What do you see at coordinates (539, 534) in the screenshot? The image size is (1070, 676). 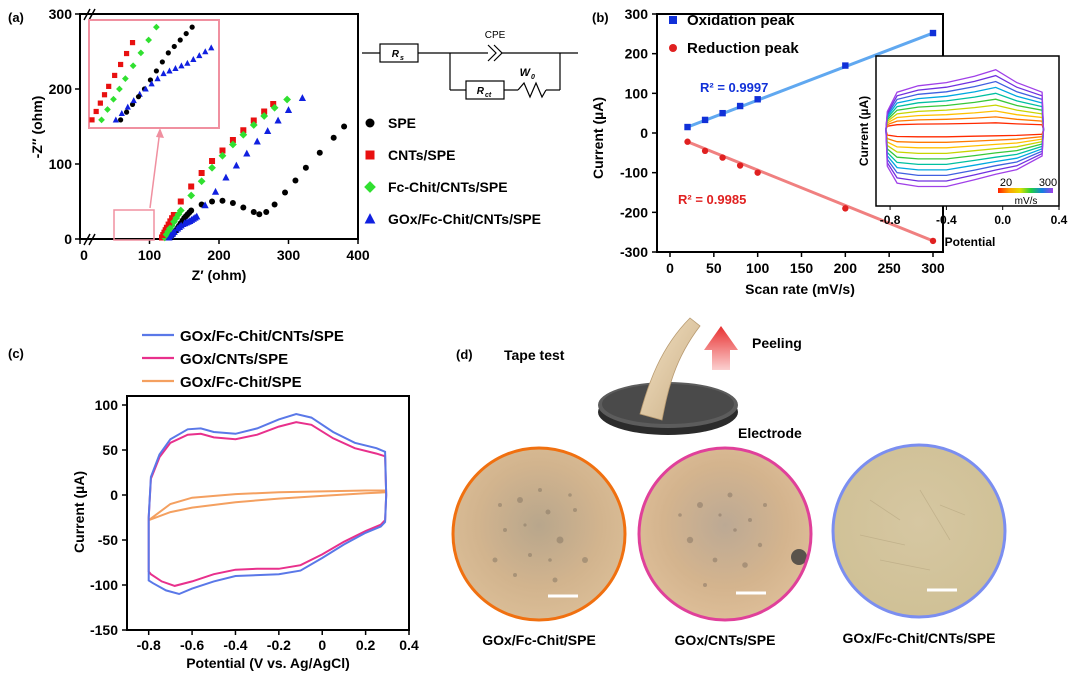 I see `image-1-border` at bounding box center [539, 534].